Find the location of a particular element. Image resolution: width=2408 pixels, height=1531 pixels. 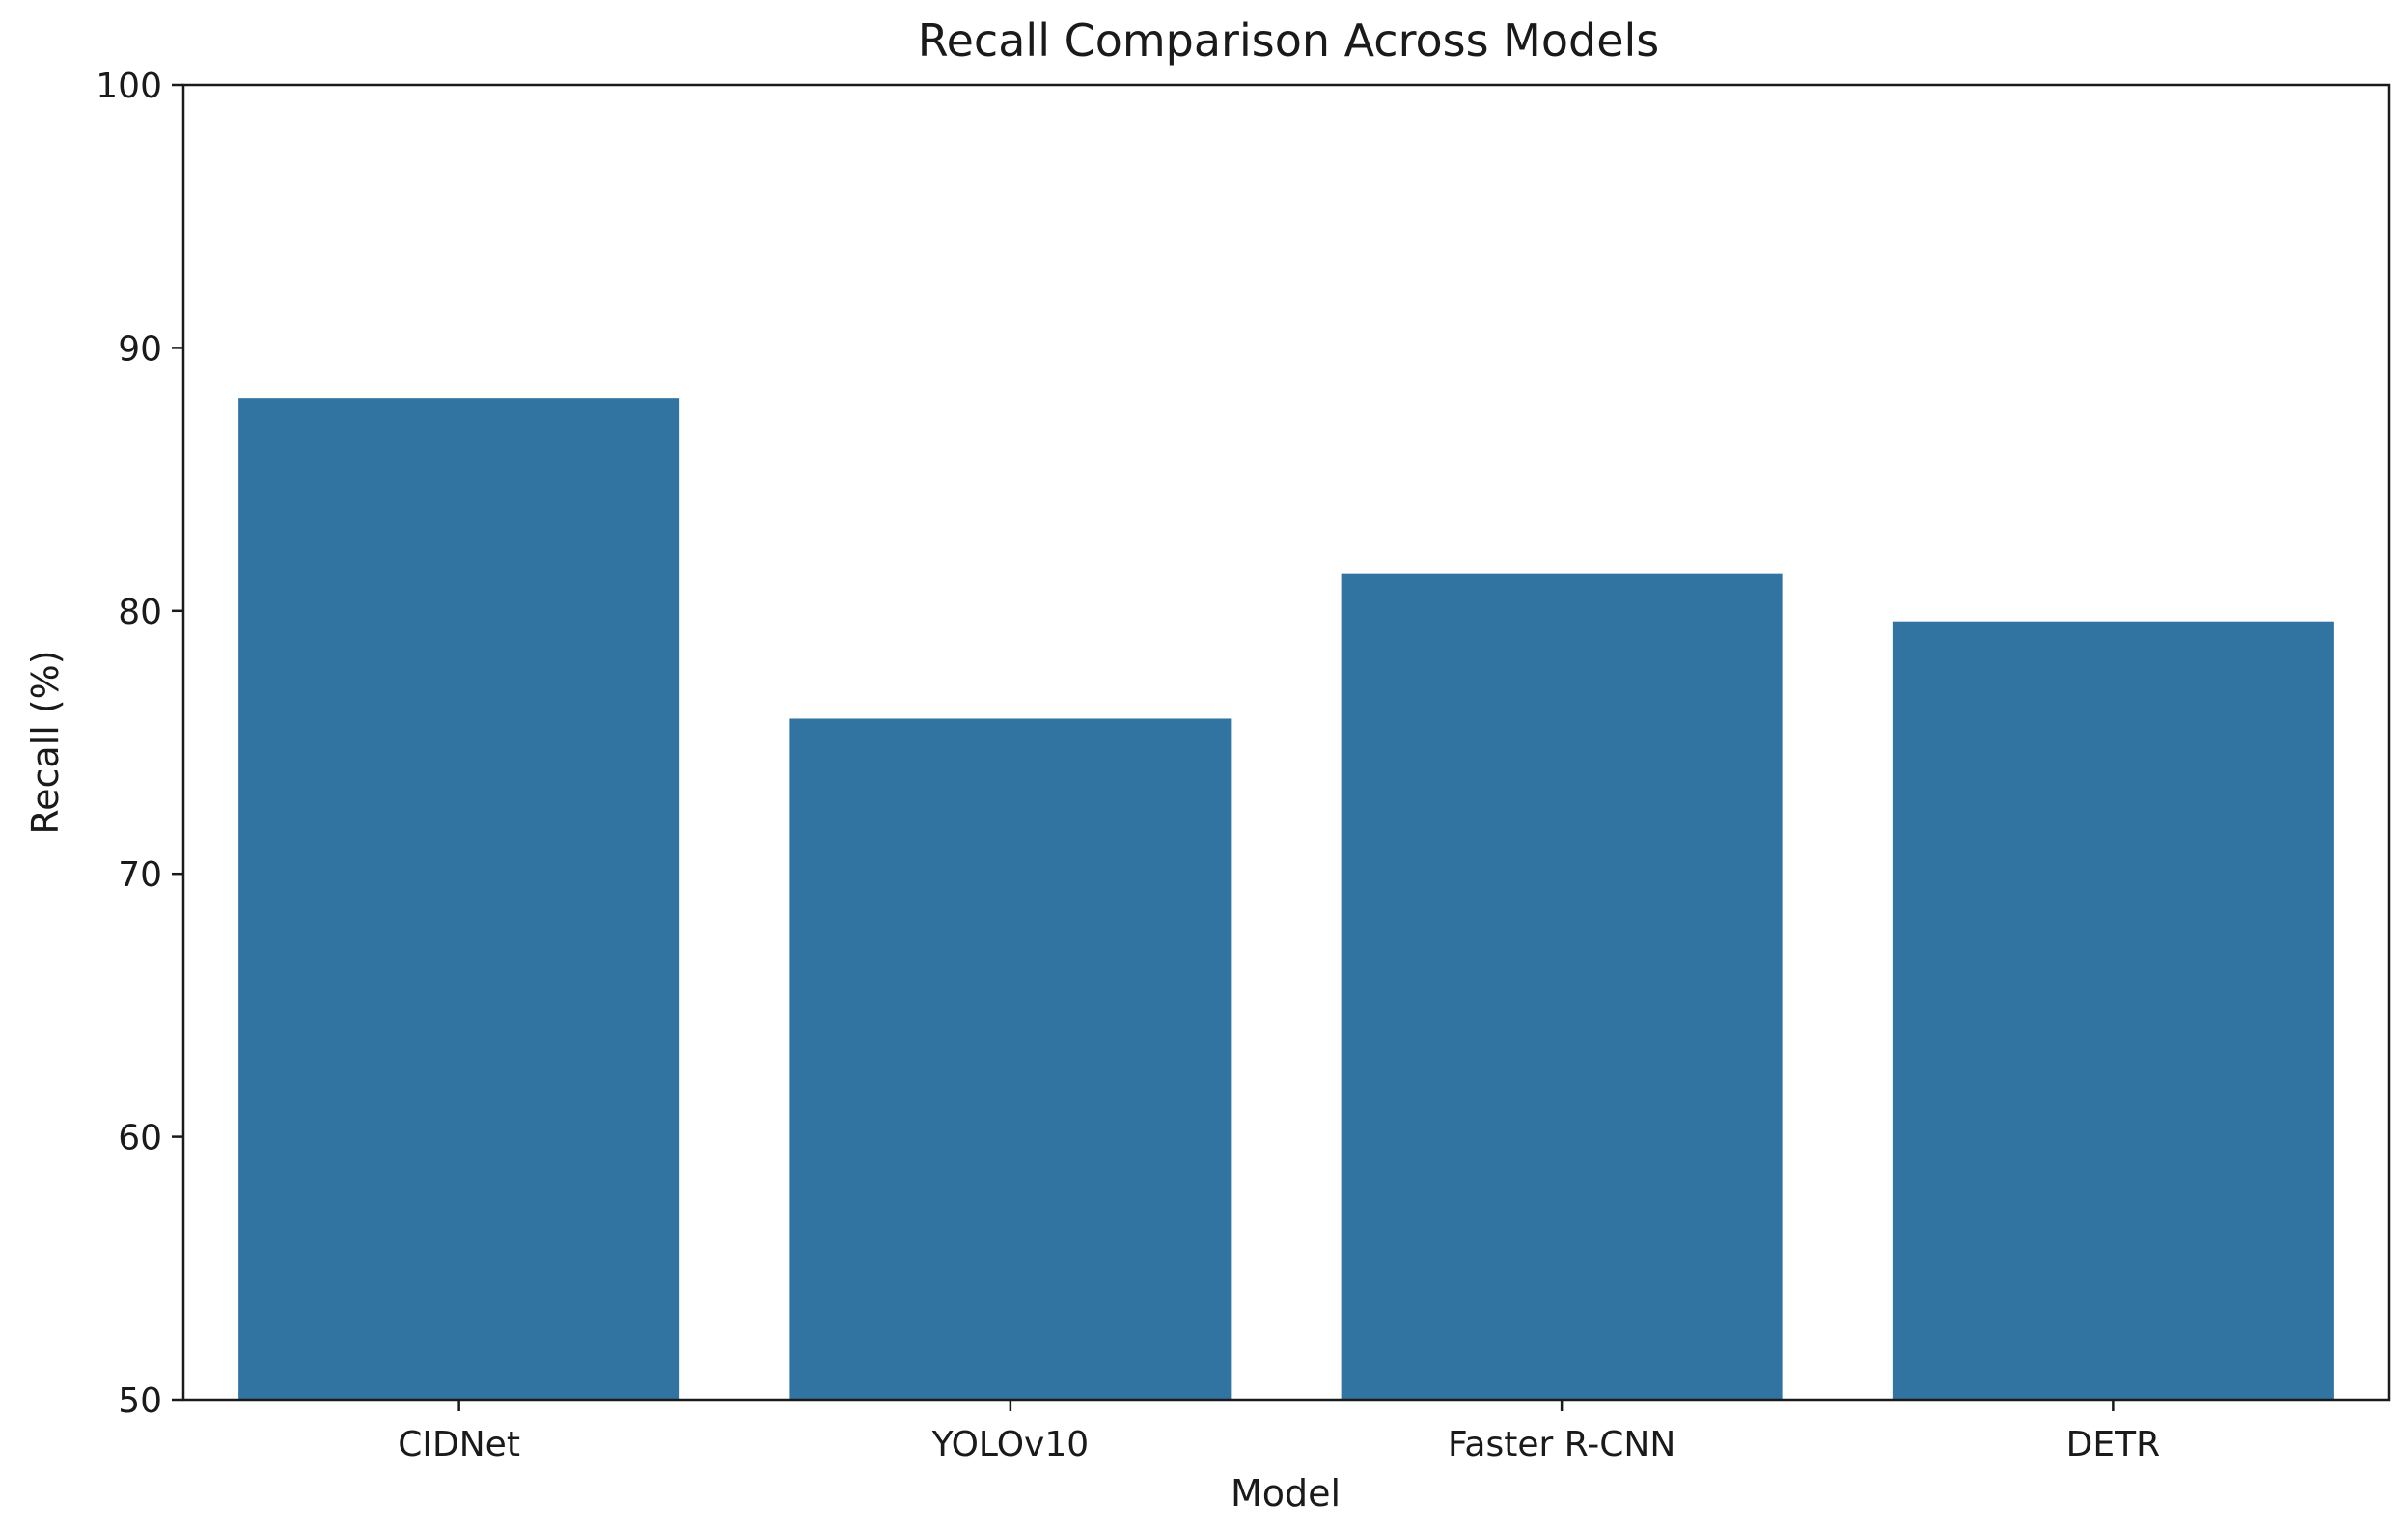

y-tick-label: 100 is located at coordinates (129, 86).